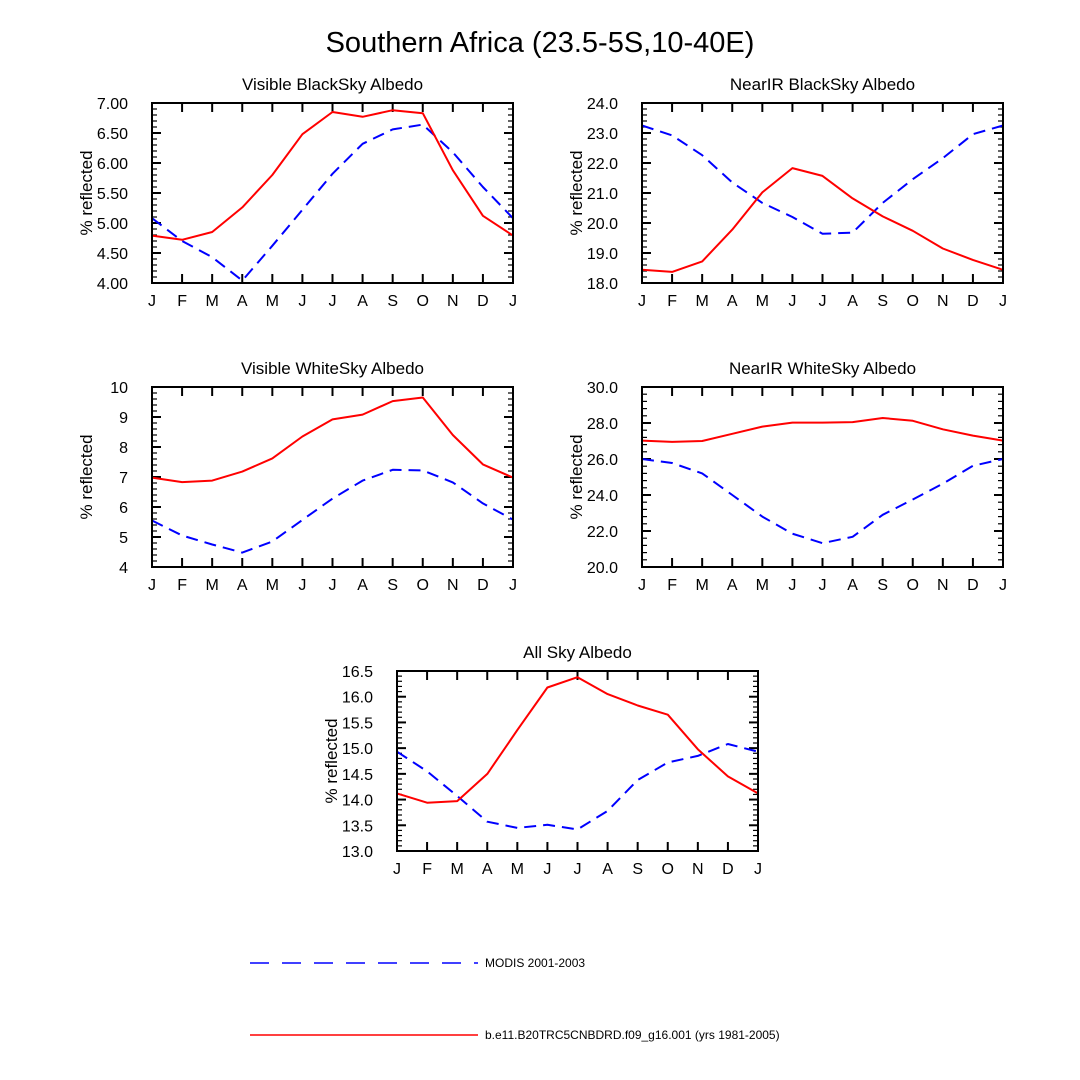  I want to click on y-tick-label: 22.0, so click(602, 532).